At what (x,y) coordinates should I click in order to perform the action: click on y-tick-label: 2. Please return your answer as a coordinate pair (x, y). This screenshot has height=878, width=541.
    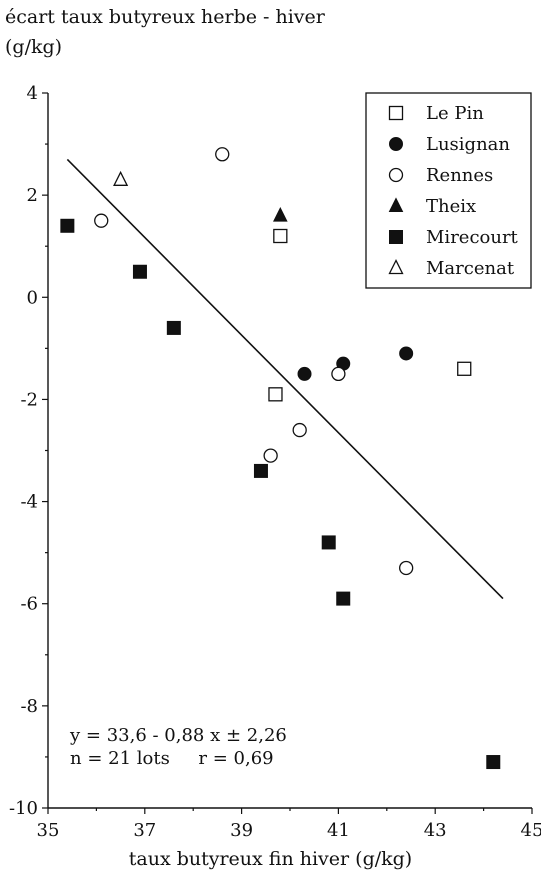
    Looking at the image, I should click on (32, 195).